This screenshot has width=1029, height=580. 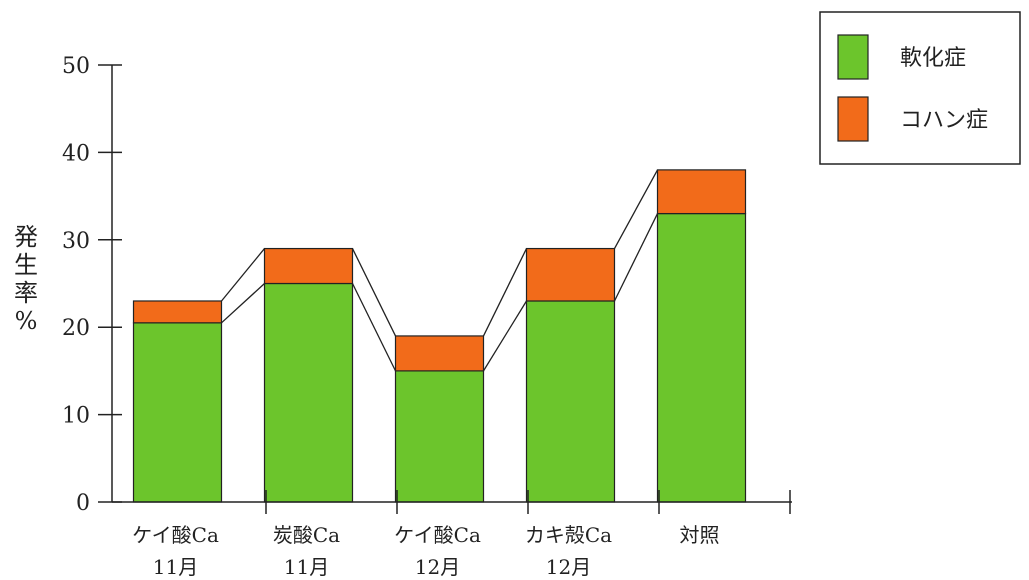 I want to click on y-tick-label: 30, so click(x=76, y=241).